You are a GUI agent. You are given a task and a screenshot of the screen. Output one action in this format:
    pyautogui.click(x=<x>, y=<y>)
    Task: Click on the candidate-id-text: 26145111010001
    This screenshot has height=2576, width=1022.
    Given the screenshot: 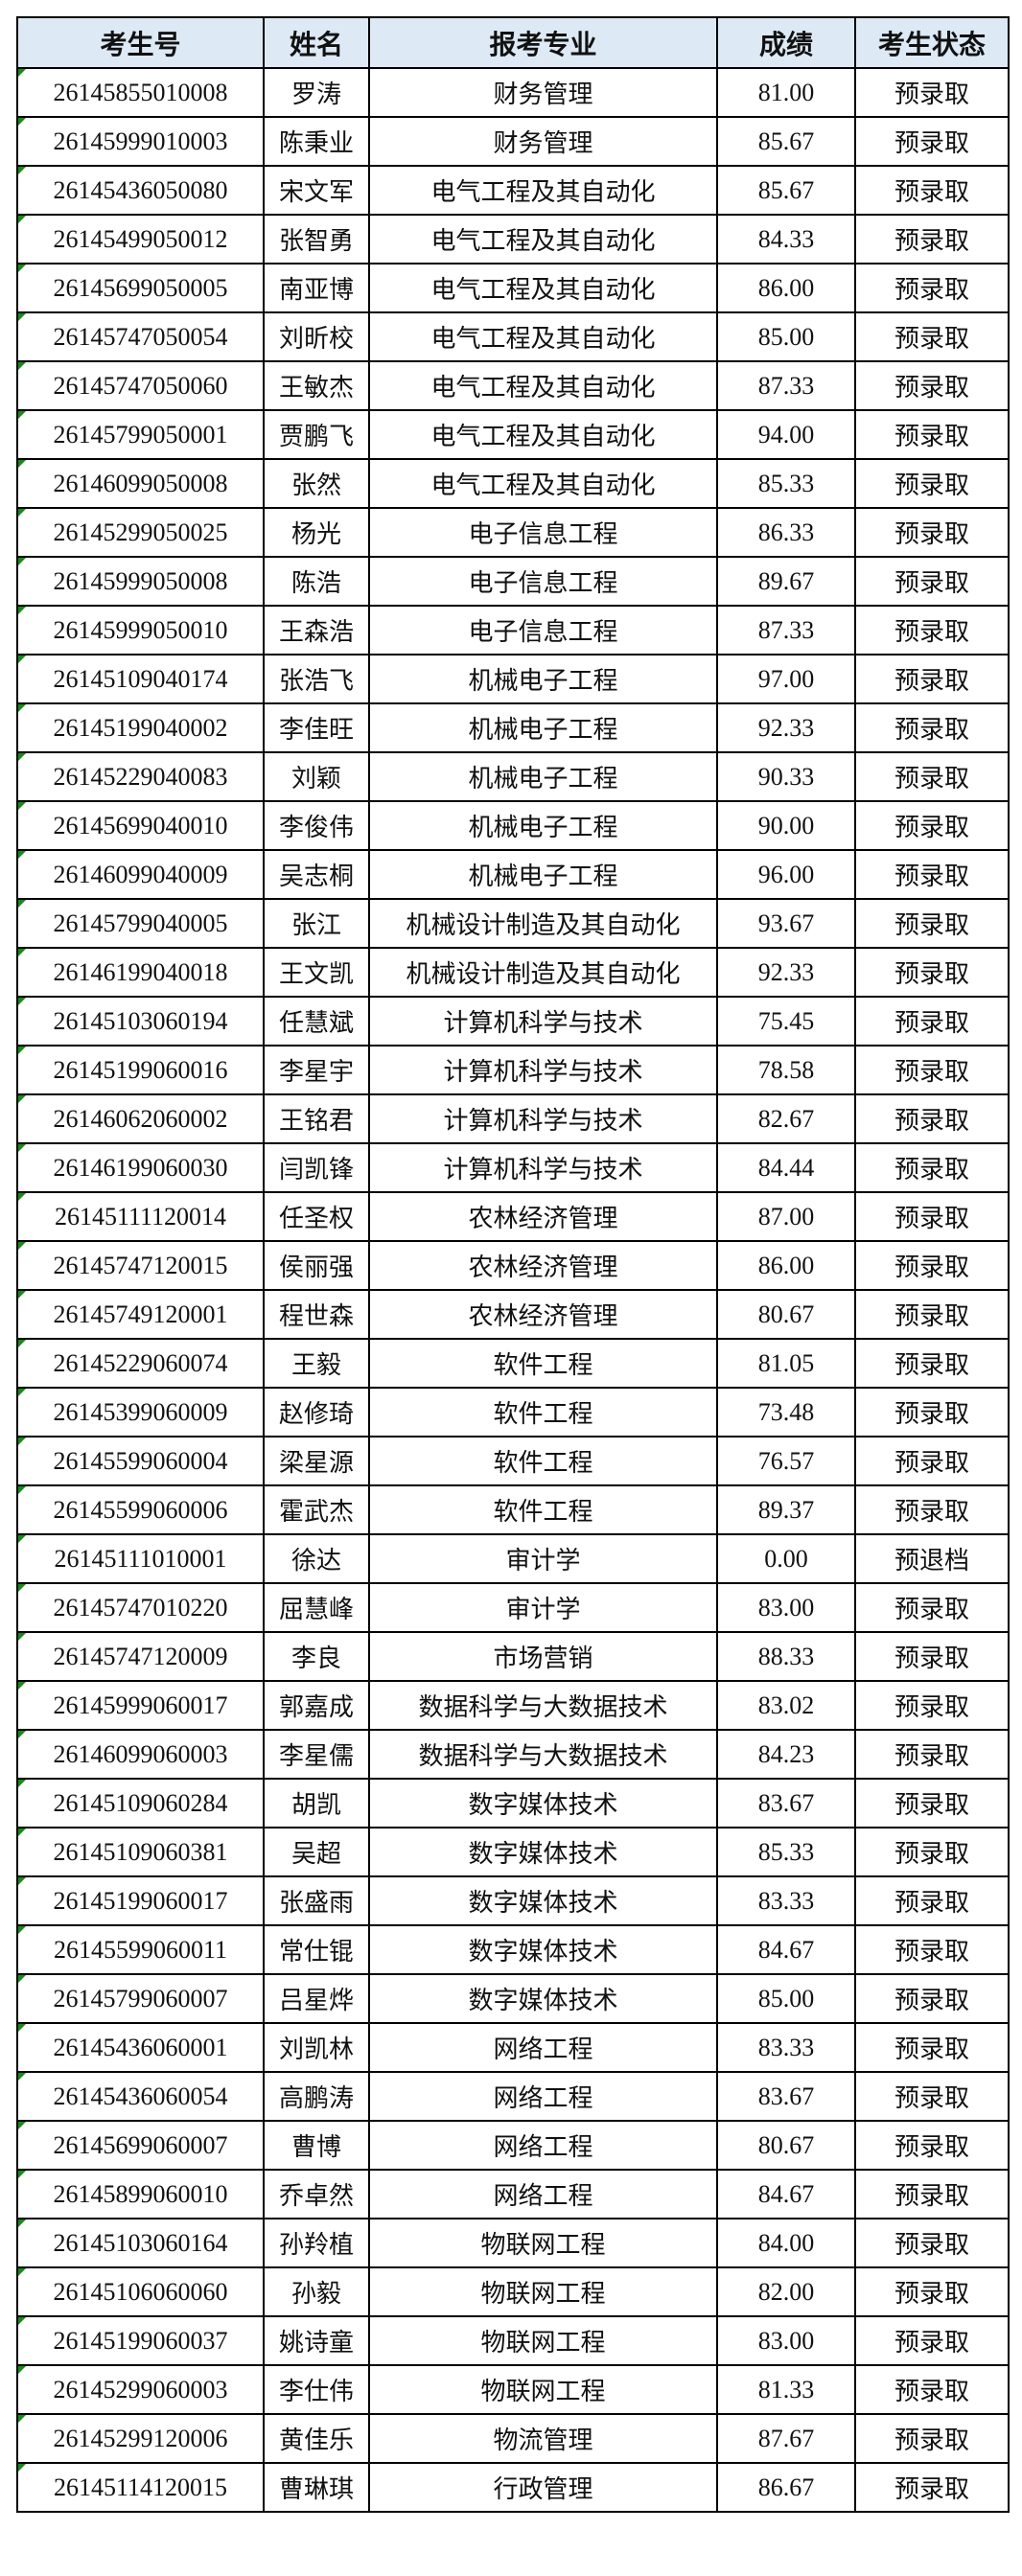 What is the action you would take?
    pyautogui.click(x=141, y=1558)
    